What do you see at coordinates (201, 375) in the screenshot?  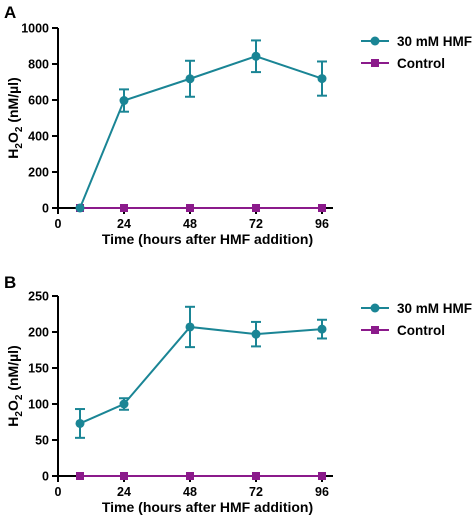 I see `series-line` at bounding box center [201, 375].